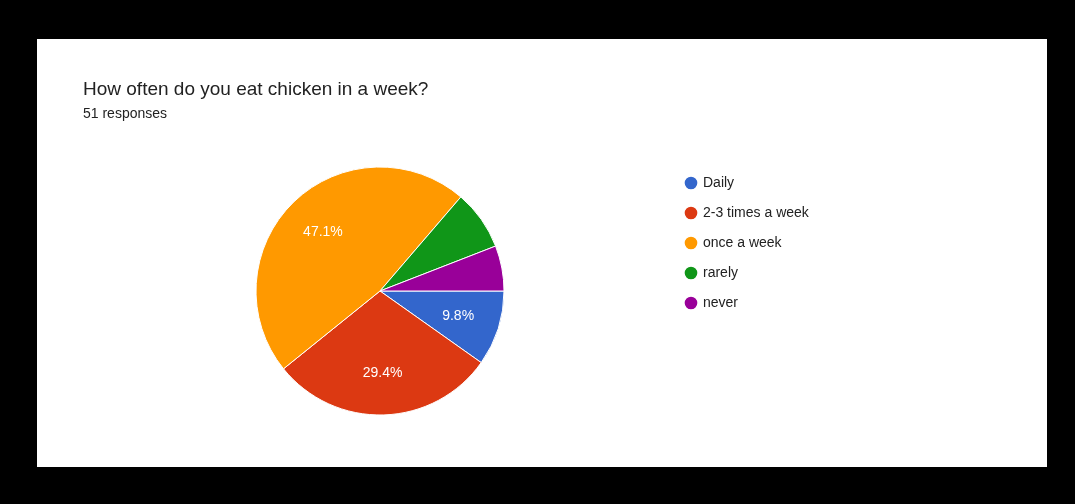 This screenshot has height=504, width=1075. What do you see at coordinates (382, 371) in the screenshot?
I see `data-label: 29.4%` at bounding box center [382, 371].